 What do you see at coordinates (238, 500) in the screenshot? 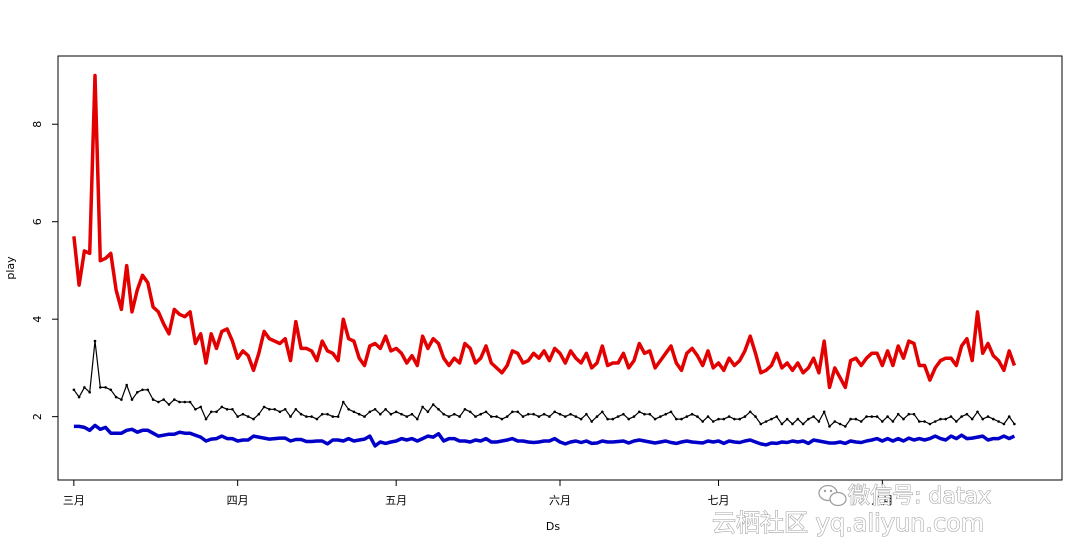
I see `x-tick-label: 四月` at bounding box center [238, 500].